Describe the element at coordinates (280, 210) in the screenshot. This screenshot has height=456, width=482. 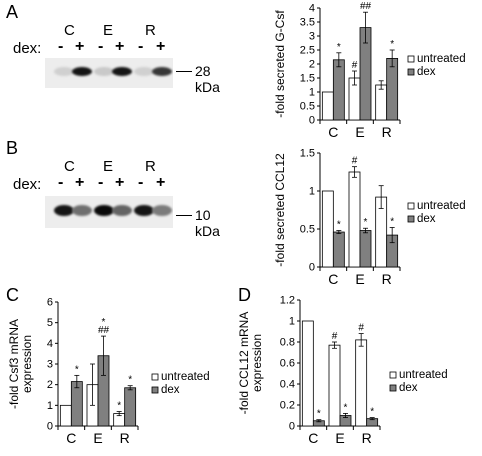
I see `y-axis-label: -fold secreted CCL12` at that location.